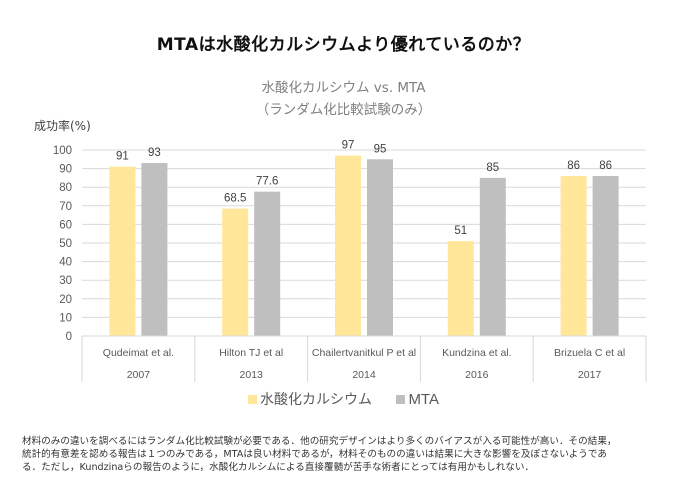 The width and height of the screenshot is (687, 486). Describe the element at coordinates (476, 353) in the screenshot. I see `category-label-study: Kundzina et al.` at that location.